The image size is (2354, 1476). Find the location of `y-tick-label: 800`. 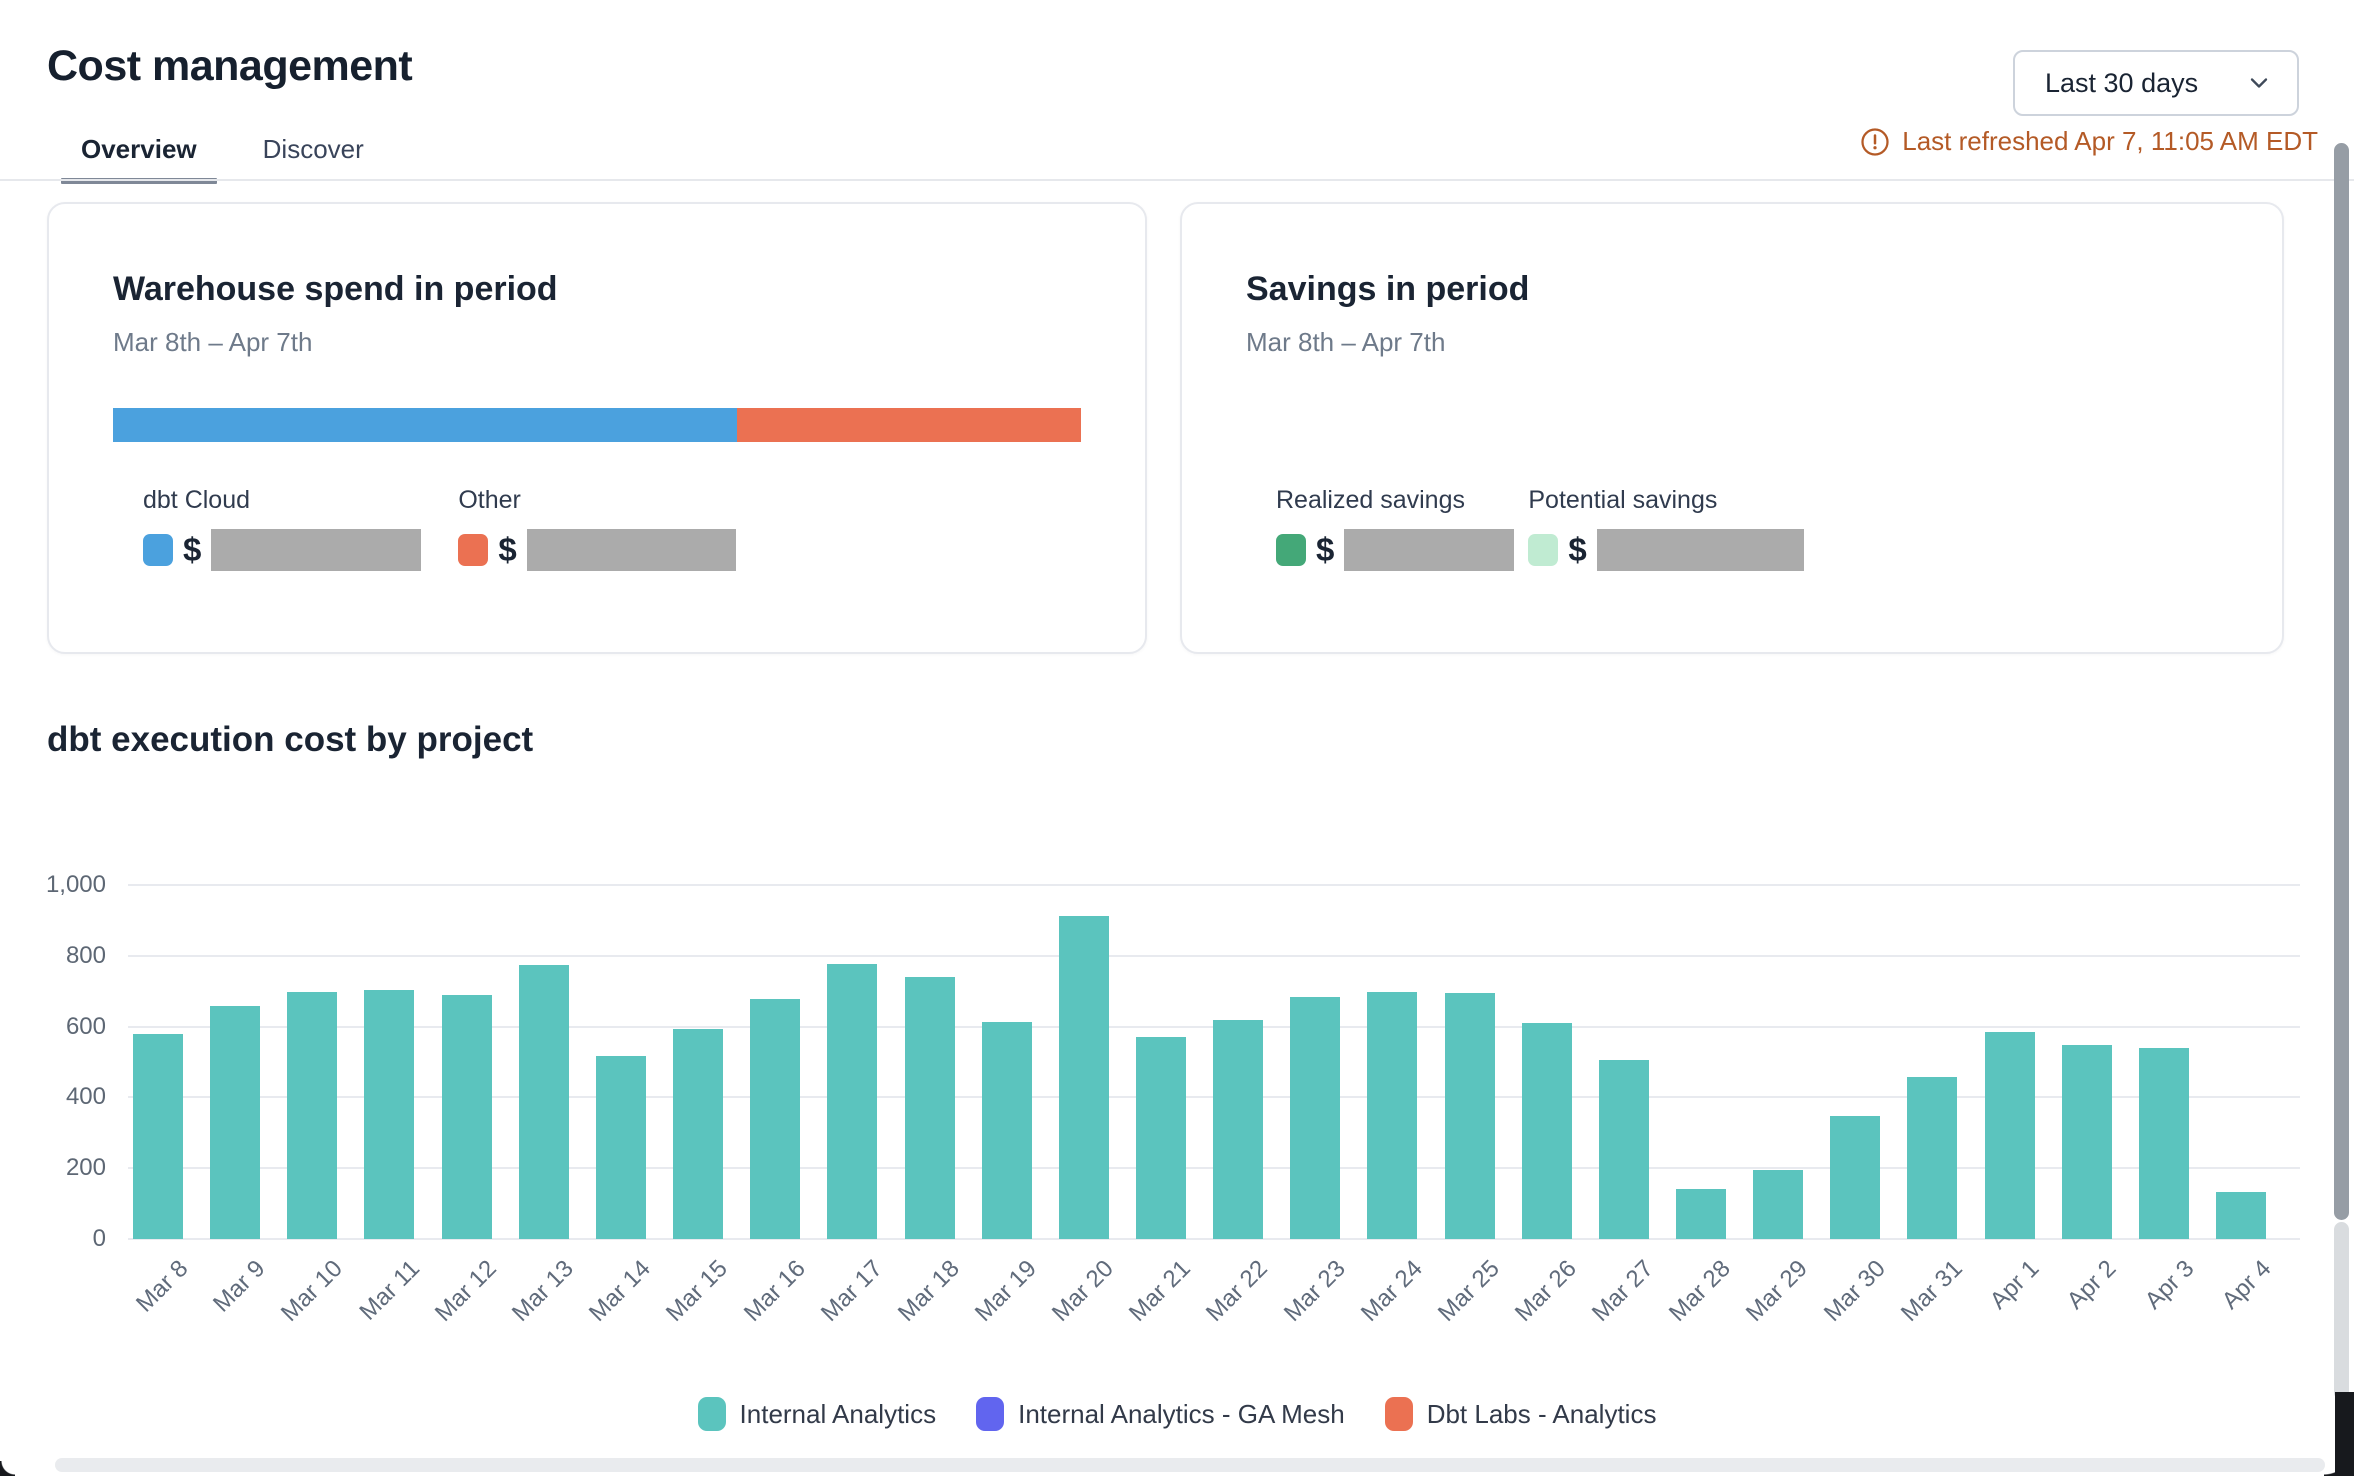

y-tick-label: 800 is located at coordinates (85, 955).